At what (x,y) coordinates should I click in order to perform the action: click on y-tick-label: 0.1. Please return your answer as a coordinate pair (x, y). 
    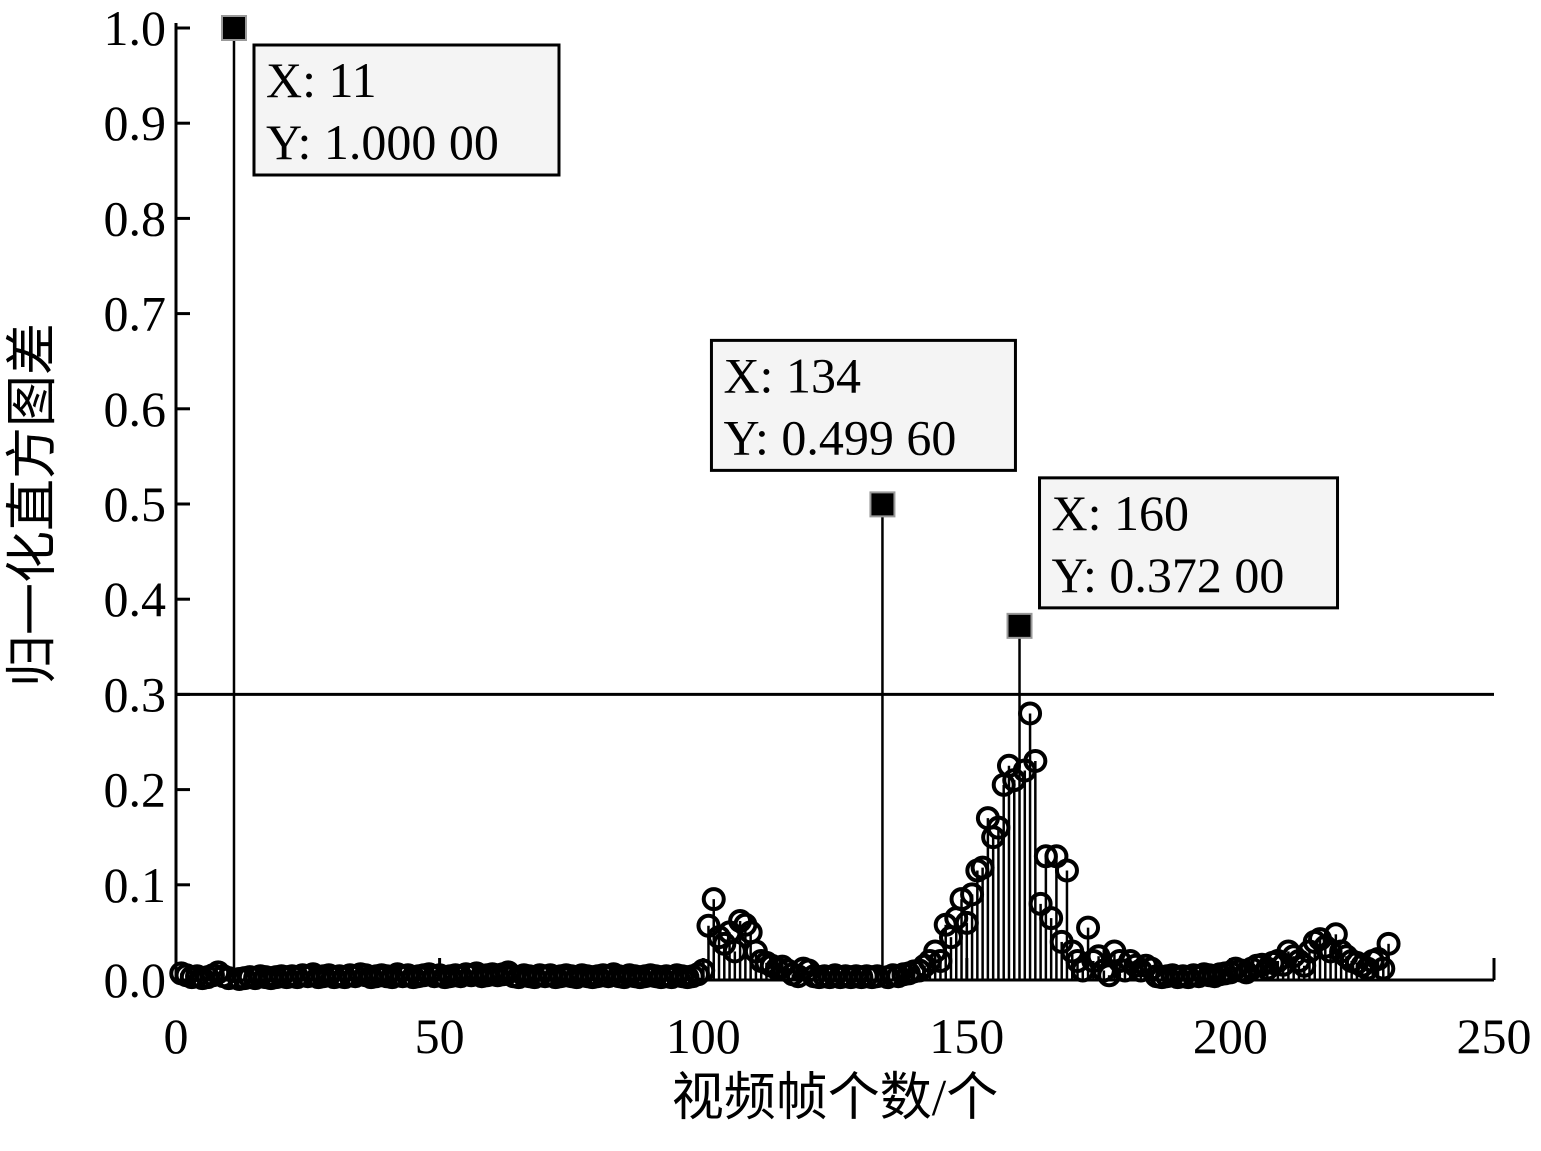
    Looking at the image, I should click on (135, 885).